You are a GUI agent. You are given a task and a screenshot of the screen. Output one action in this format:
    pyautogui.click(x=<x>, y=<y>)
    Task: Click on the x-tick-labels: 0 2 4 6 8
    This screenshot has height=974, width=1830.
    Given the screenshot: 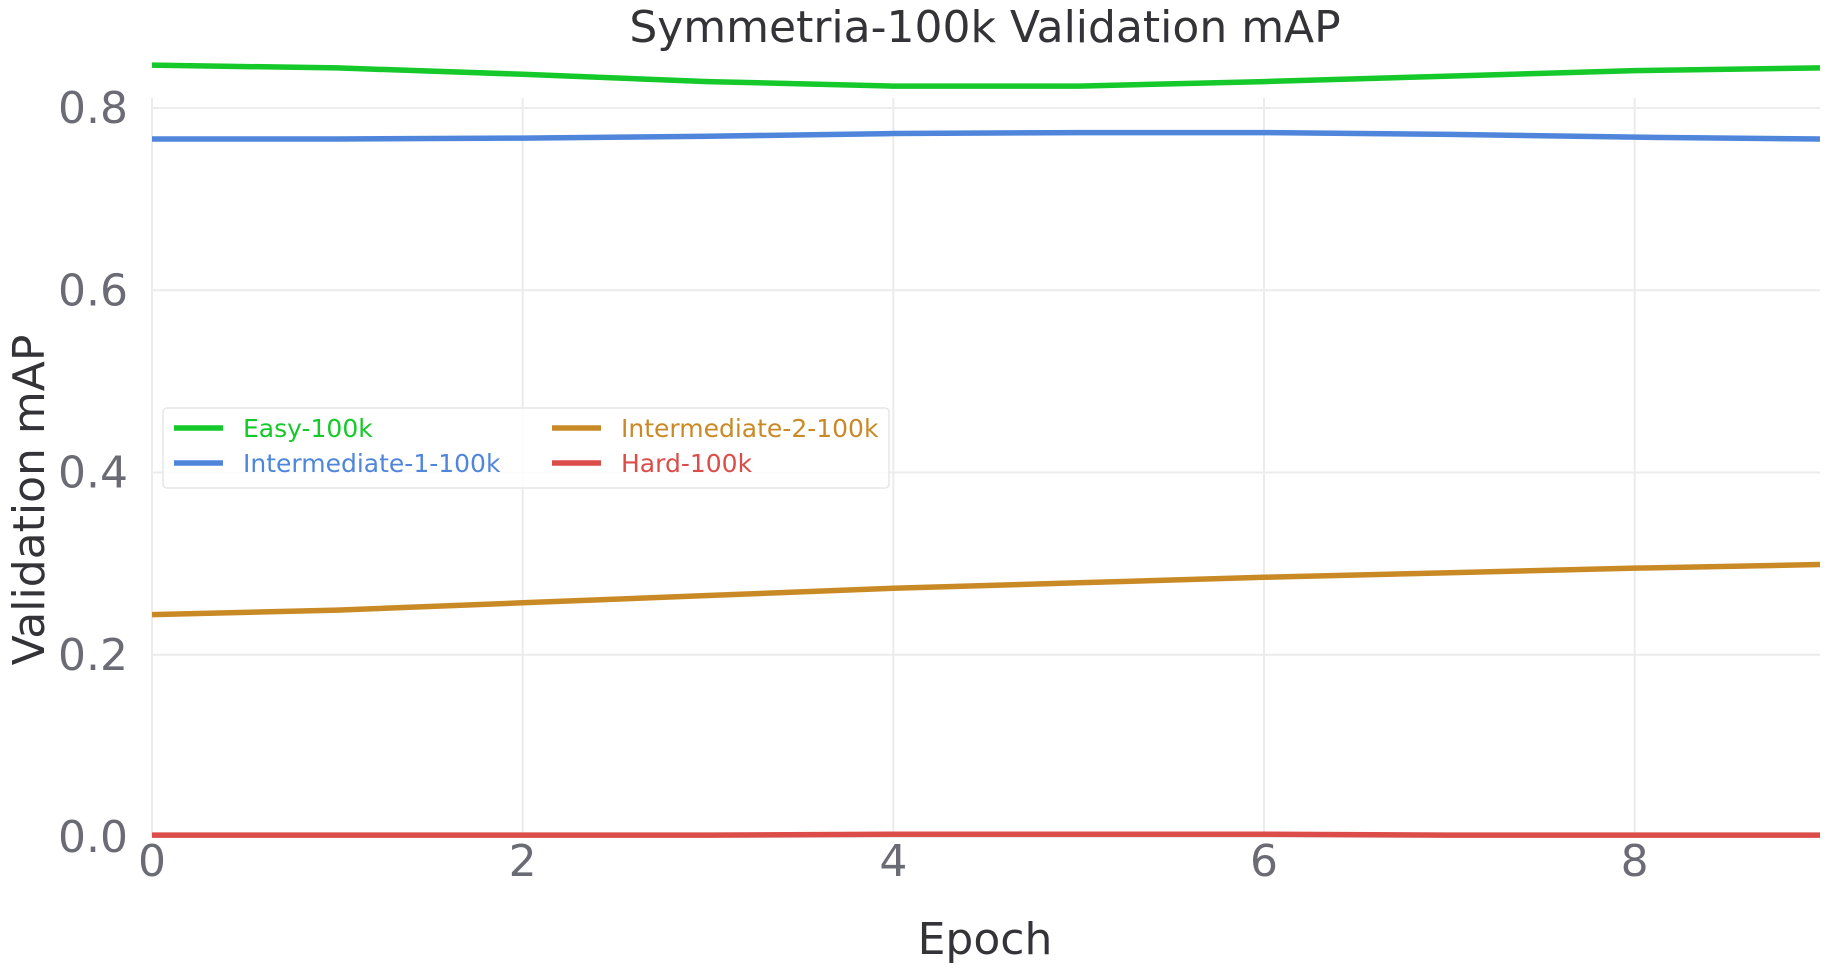 What is the action you would take?
    pyautogui.click(x=893, y=861)
    